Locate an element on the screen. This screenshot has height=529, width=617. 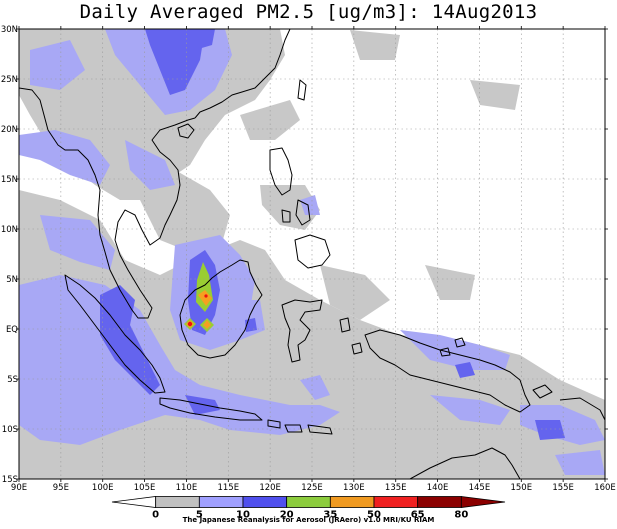
lat-label-10N: 10N is located at coordinates (9, 230).